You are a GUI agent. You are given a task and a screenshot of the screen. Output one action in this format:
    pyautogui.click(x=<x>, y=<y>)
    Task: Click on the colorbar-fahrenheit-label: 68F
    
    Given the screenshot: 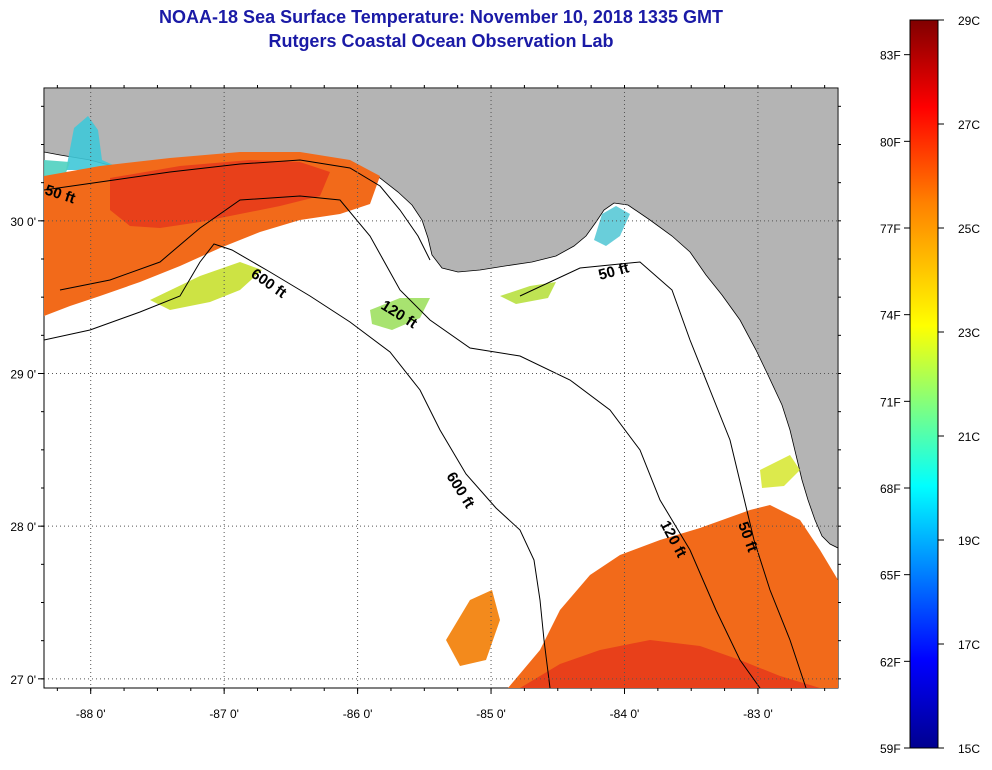 What is the action you would take?
    pyautogui.click(x=890, y=489)
    